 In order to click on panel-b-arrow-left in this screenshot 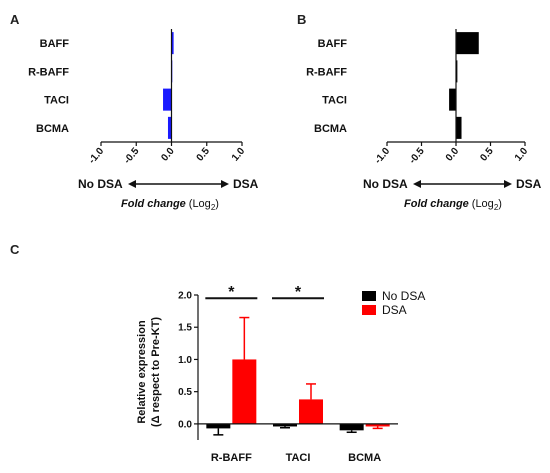, I will do `click(417, 184)`.